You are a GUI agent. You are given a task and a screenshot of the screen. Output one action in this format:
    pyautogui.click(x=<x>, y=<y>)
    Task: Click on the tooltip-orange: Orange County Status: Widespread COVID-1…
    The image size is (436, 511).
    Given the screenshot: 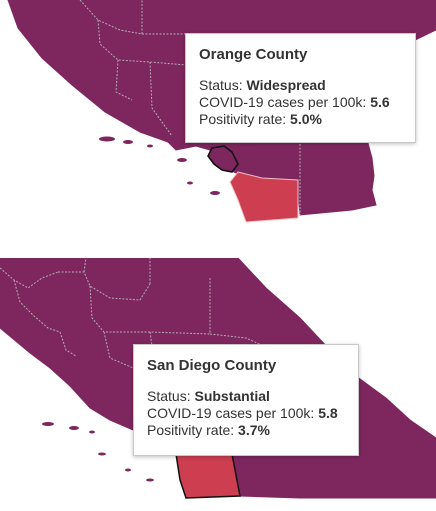 What is the action you would take?
    pyautogui.click(x=300, y=88)
    